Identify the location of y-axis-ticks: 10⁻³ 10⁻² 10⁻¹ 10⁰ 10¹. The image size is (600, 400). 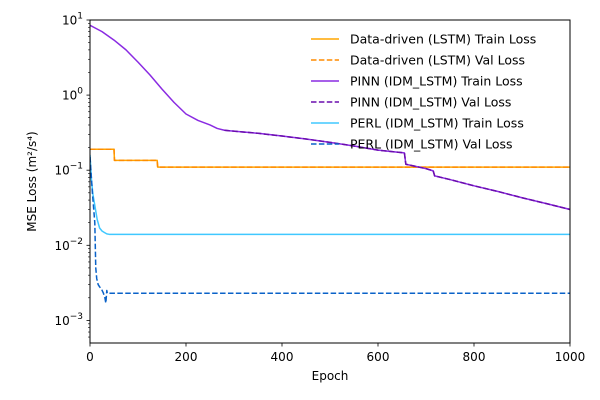
(72, 175).